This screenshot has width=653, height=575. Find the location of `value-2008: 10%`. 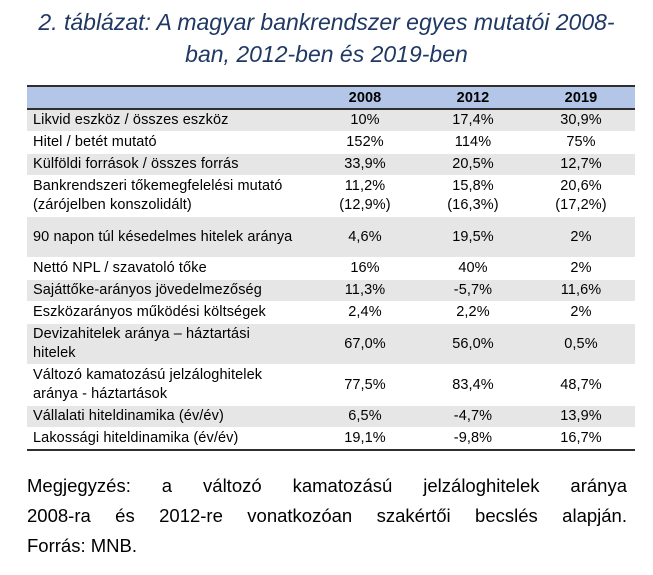

value-2008: 10% is located at coordinates (365, 120).